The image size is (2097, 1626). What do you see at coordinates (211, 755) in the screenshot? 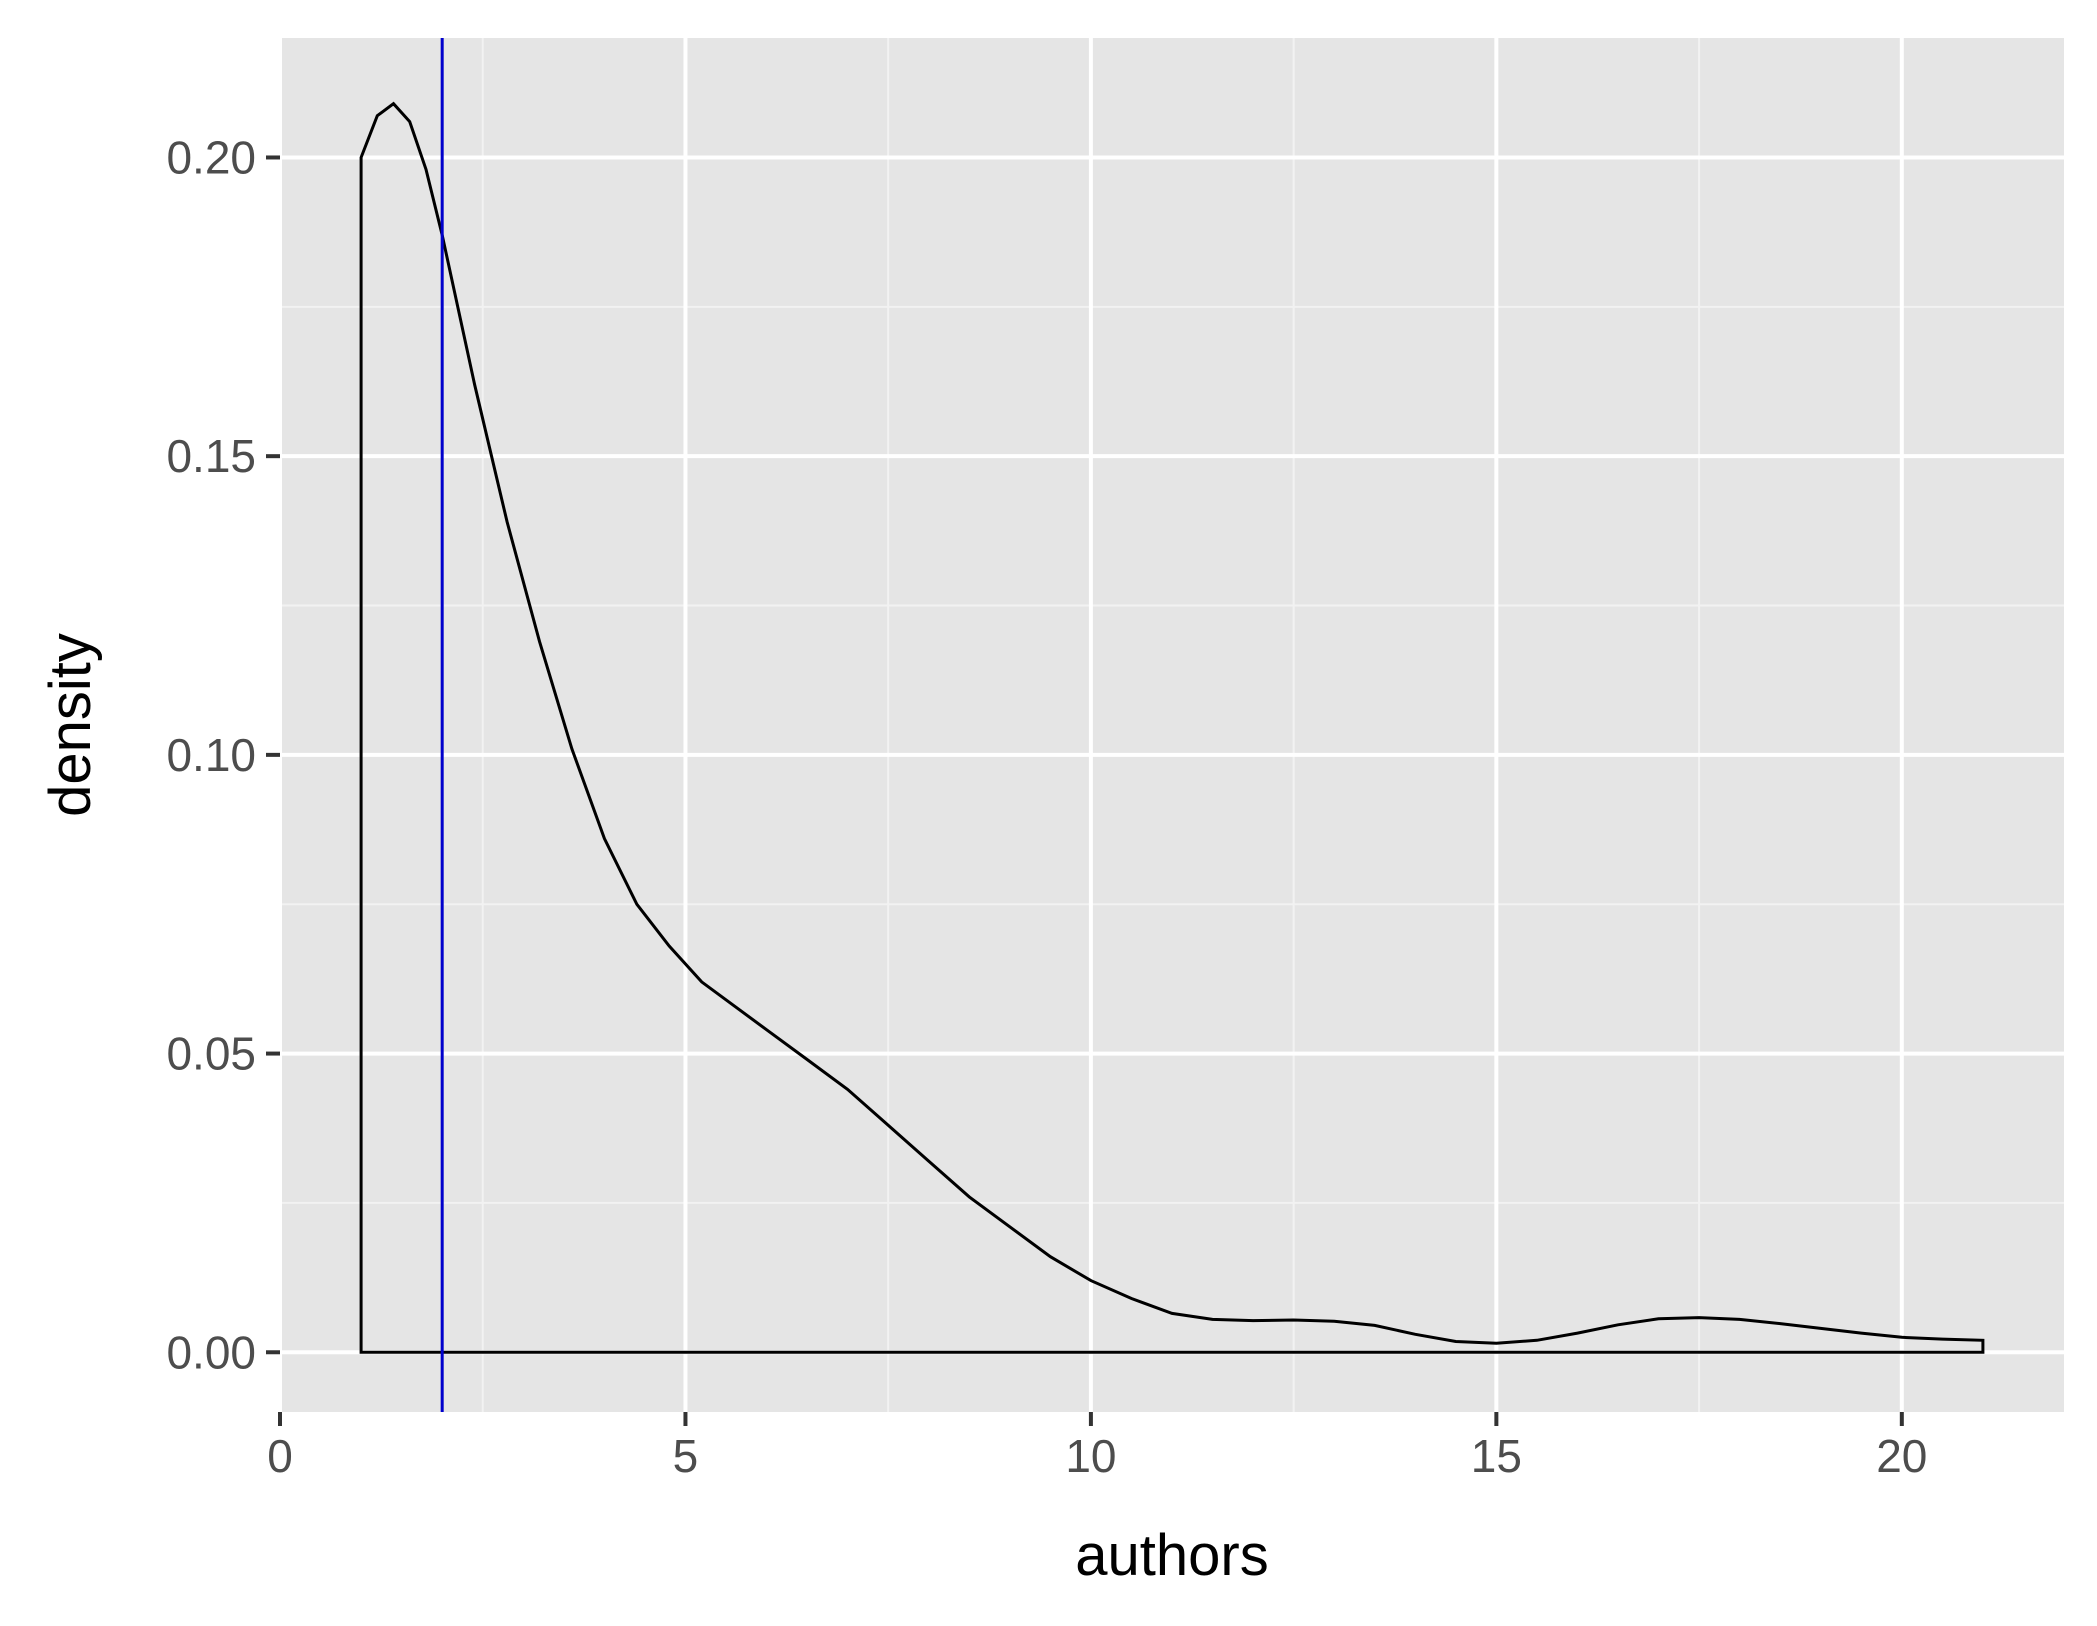
I see `y-tick-label: 0.10` at bounding box center [211, 755].